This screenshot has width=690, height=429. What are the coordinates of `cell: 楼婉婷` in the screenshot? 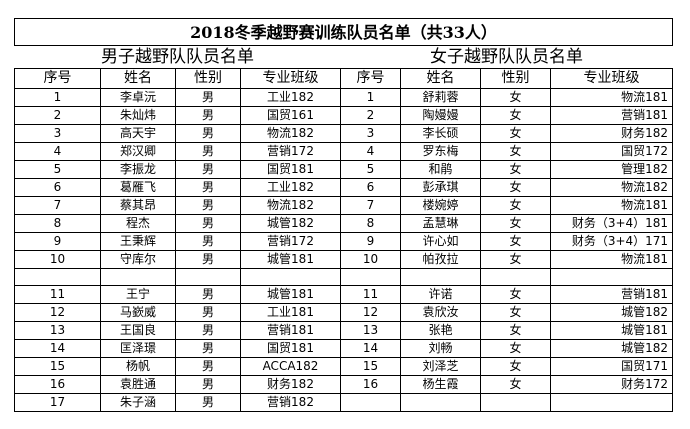 It's located at (440, 205).